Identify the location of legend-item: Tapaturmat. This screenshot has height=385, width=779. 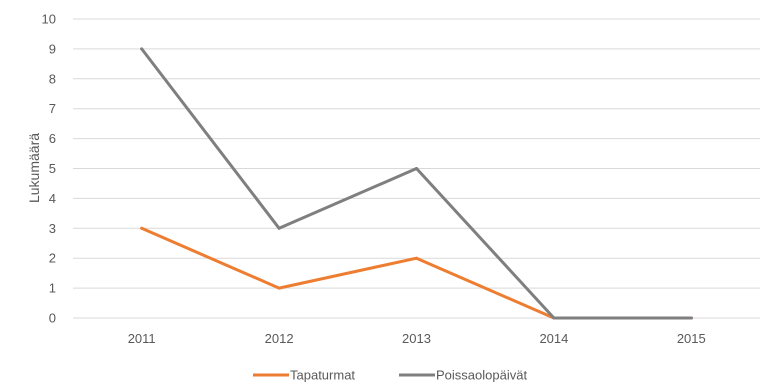
(304, 375).